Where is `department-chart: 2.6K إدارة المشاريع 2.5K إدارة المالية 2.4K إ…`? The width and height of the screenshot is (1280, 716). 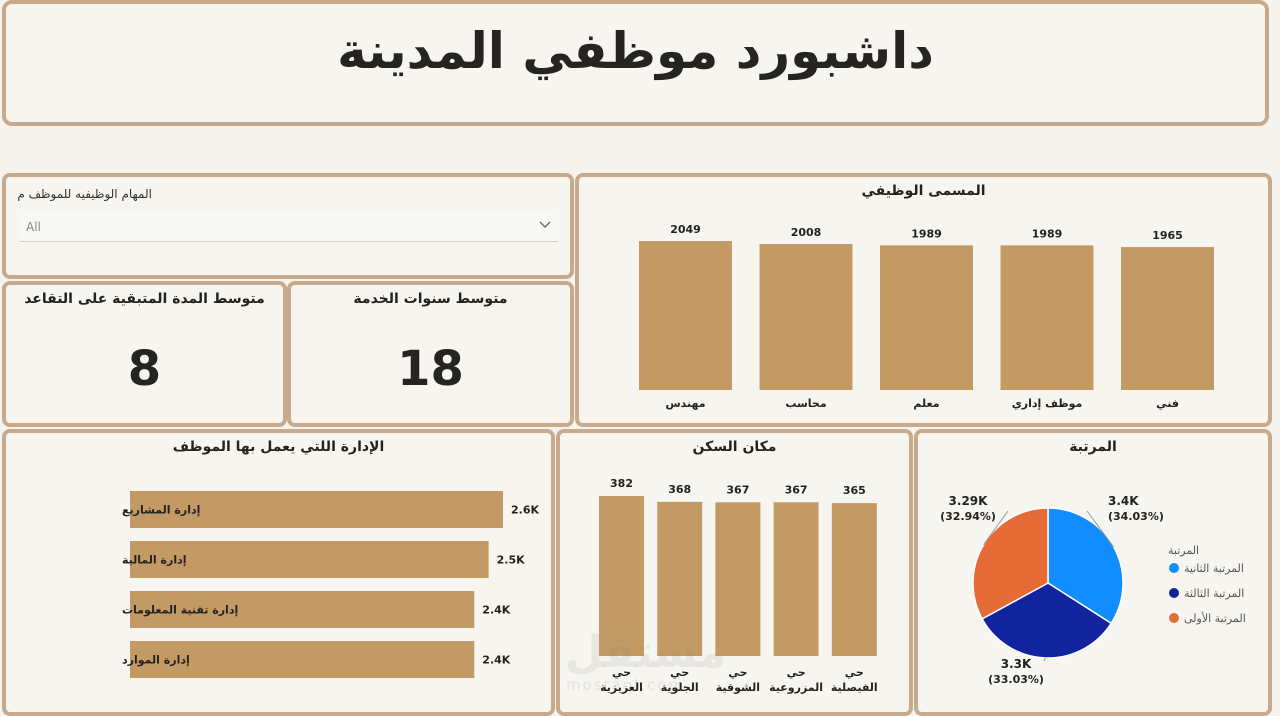 department-chart: 2.6K إدارة المشاريع 2.5K إدارة المالية 2.4K إ… is located at coordinates (330, 584).